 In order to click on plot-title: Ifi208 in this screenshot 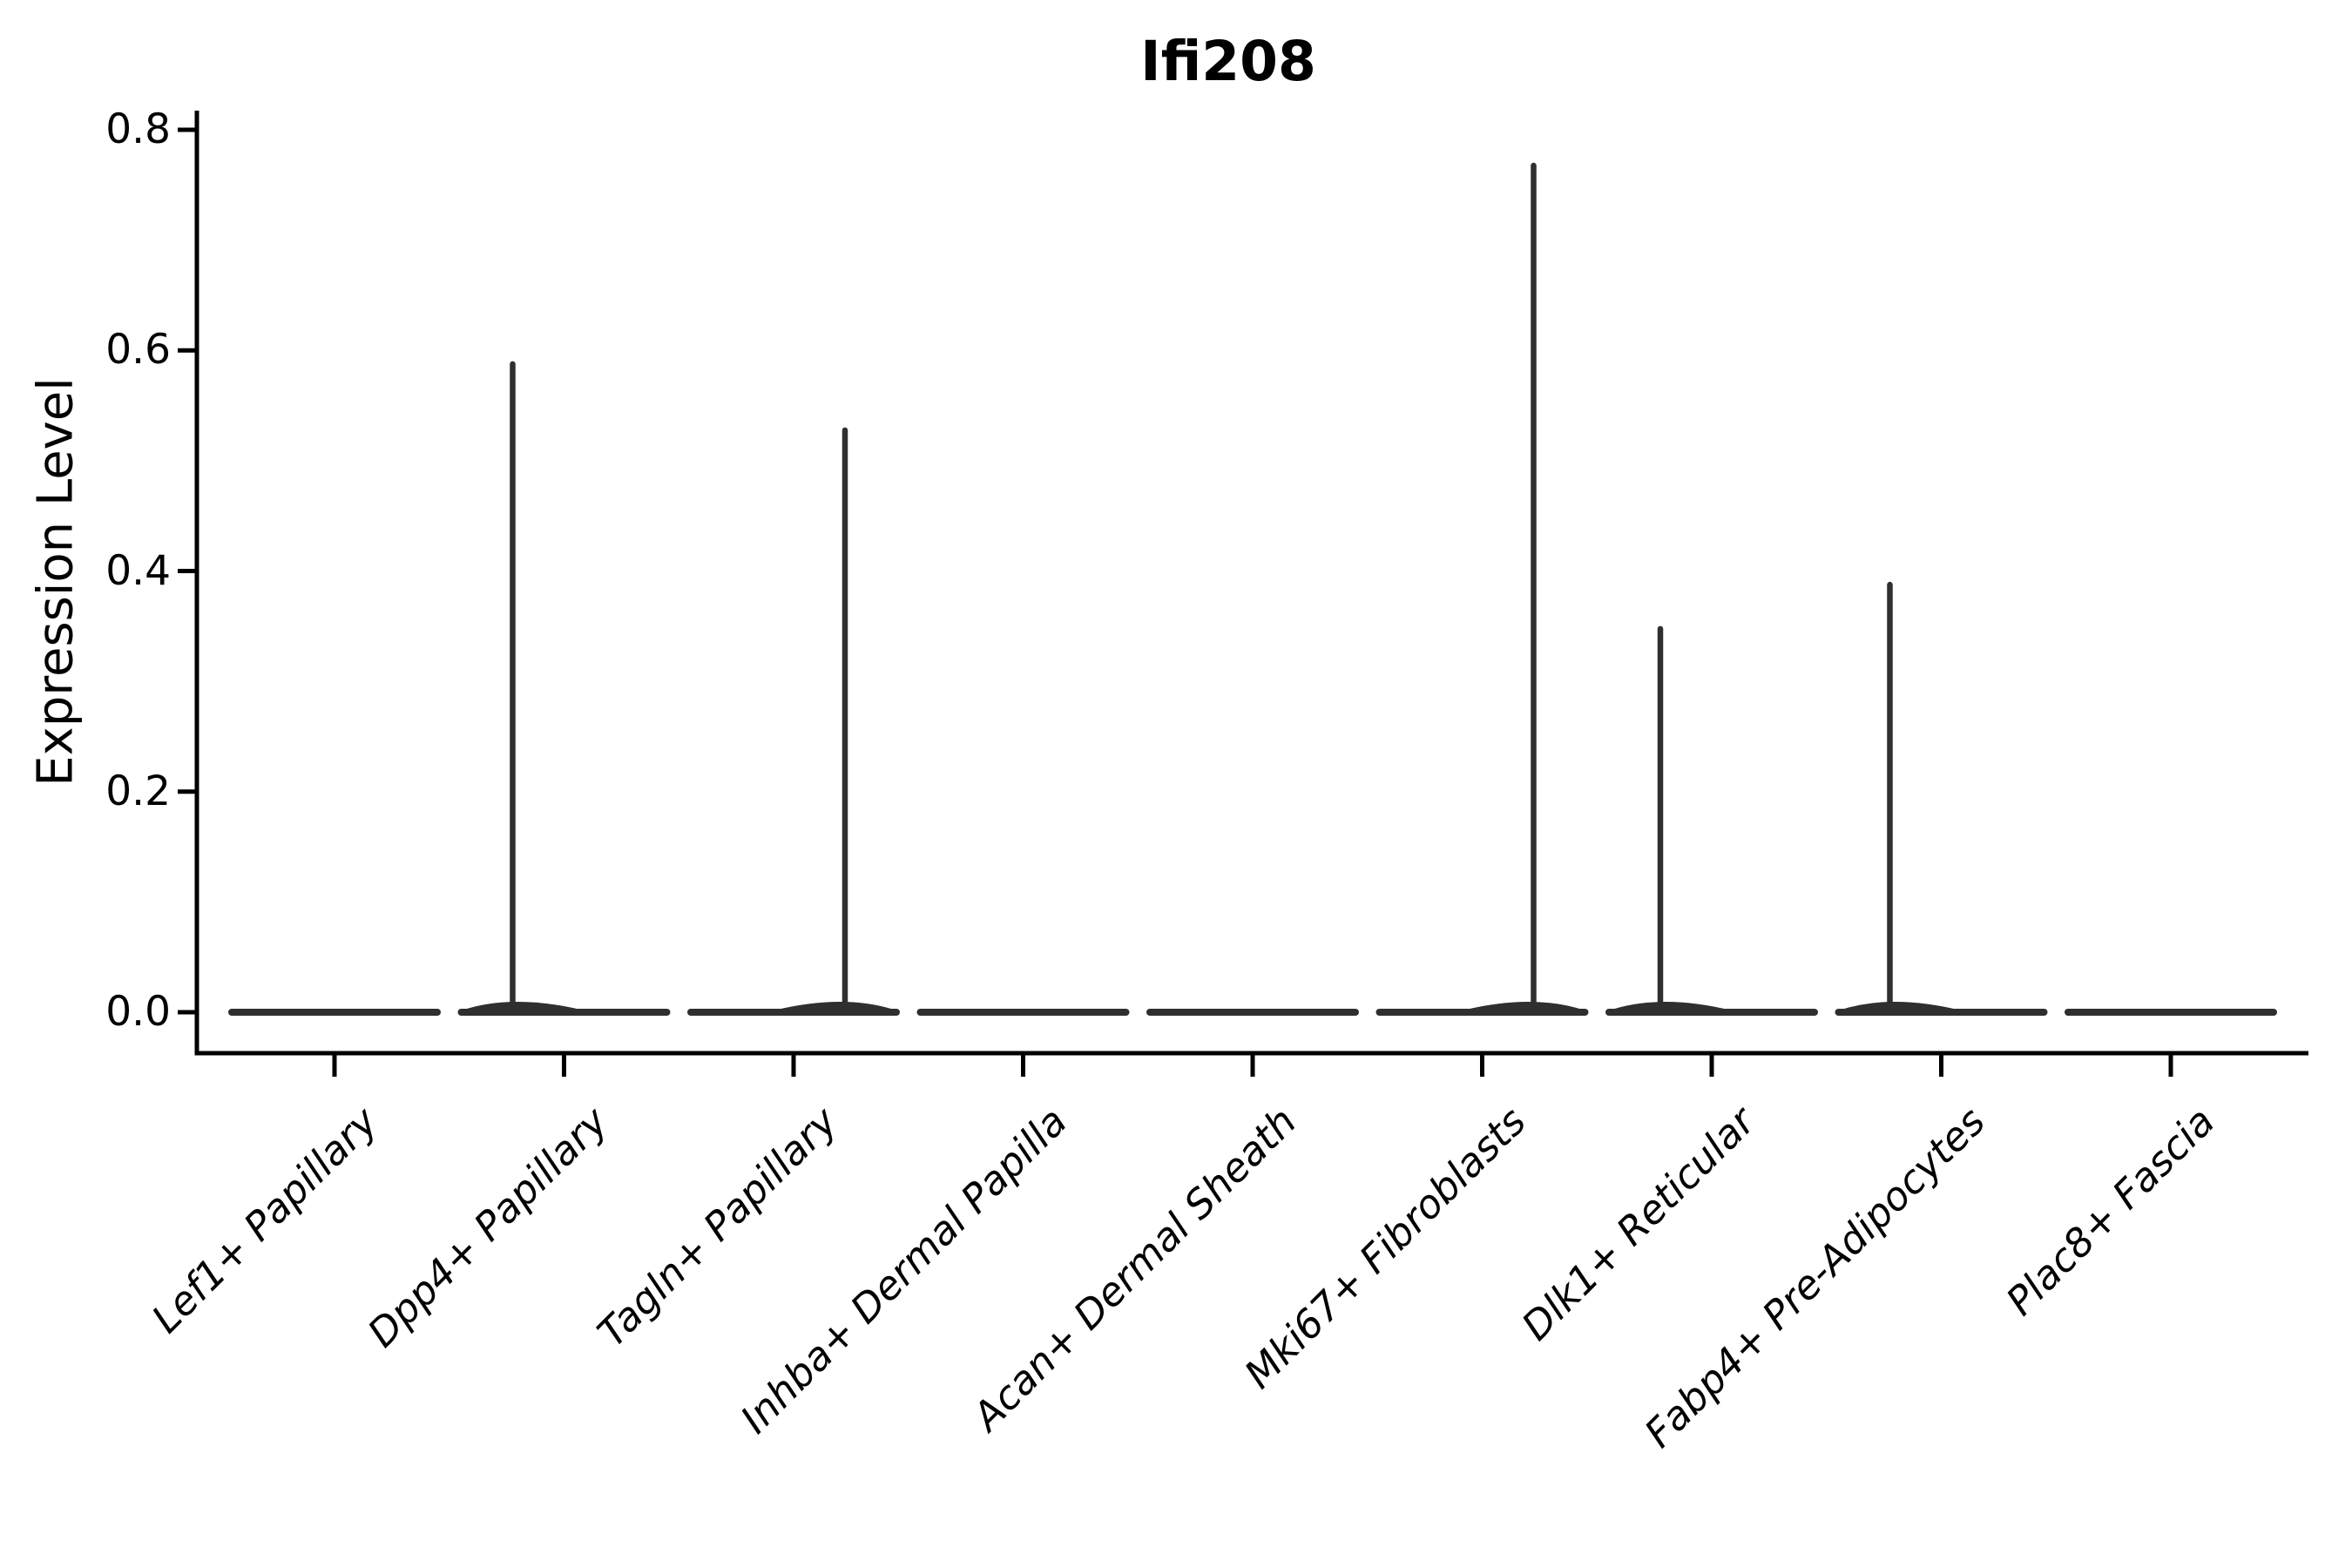, I will do `click(1228, 61)`.